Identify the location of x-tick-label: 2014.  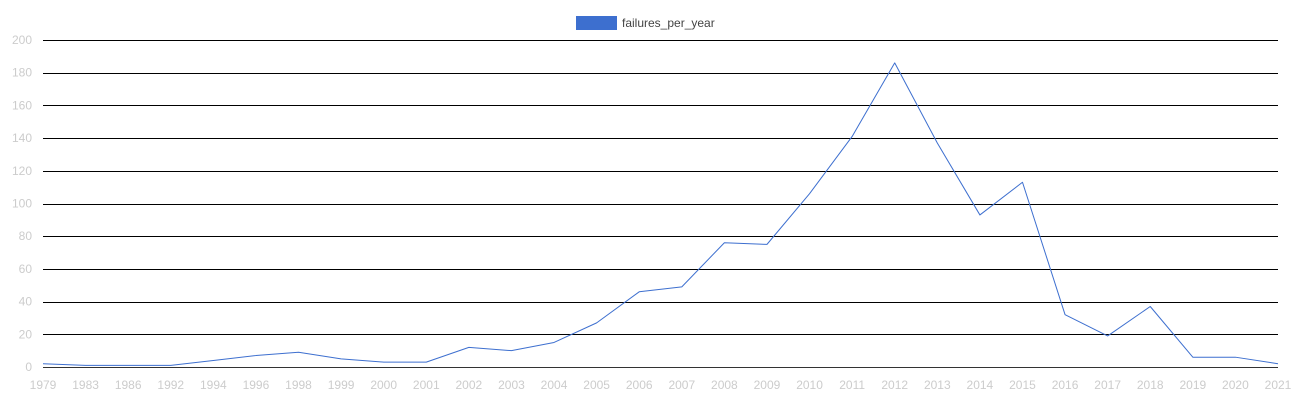
(980, 385).